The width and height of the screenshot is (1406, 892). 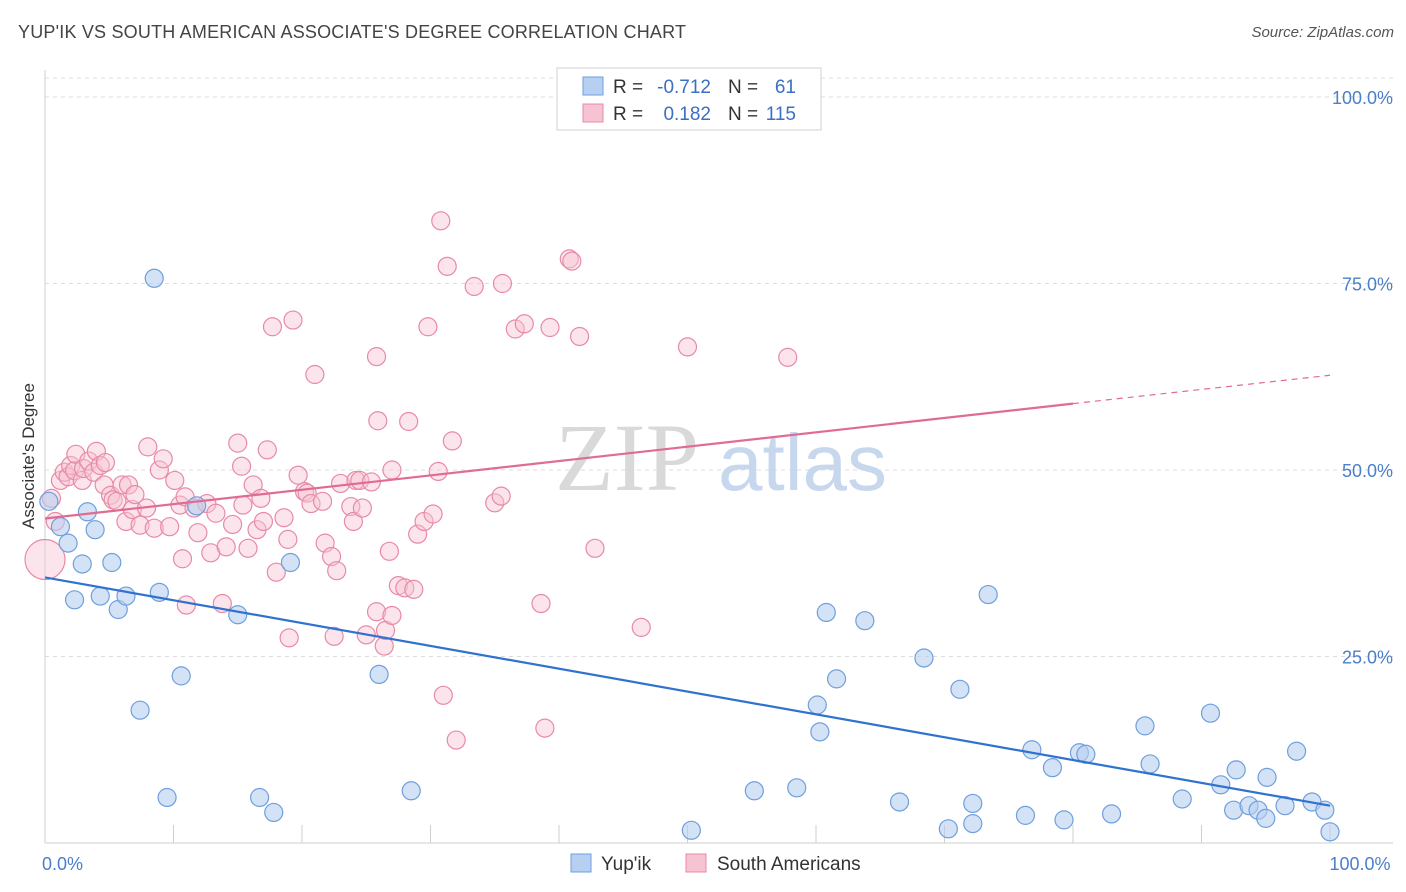 I want to click on south-americans-n-label: N =, so click(x=743, y=114).